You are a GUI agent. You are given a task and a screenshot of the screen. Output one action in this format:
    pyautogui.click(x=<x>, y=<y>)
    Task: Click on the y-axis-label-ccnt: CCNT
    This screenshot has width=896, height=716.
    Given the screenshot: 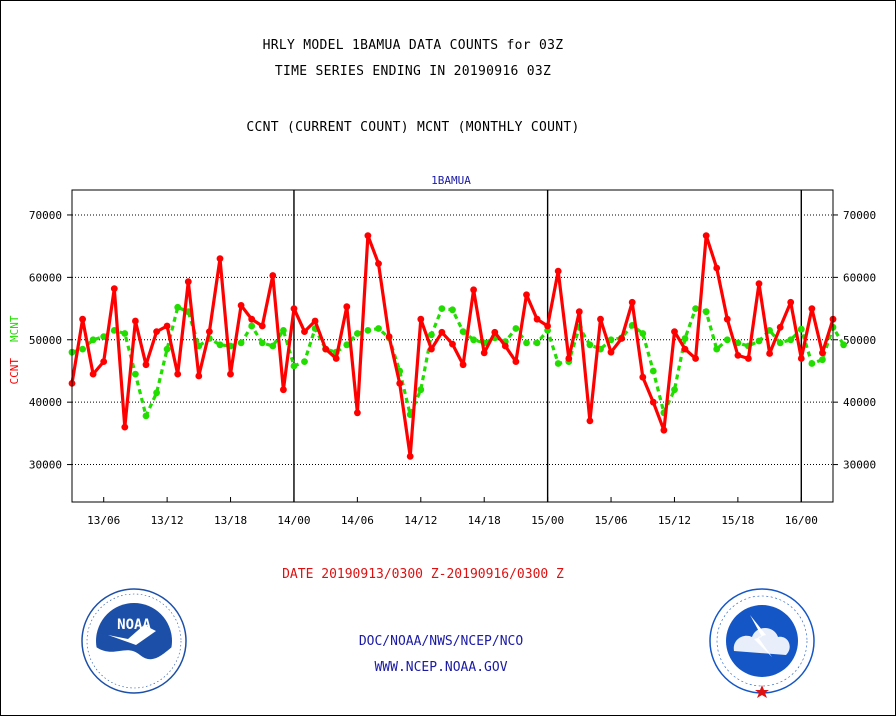 What is the action you would take?
    pyautogui.click(x=14, y=371)
    